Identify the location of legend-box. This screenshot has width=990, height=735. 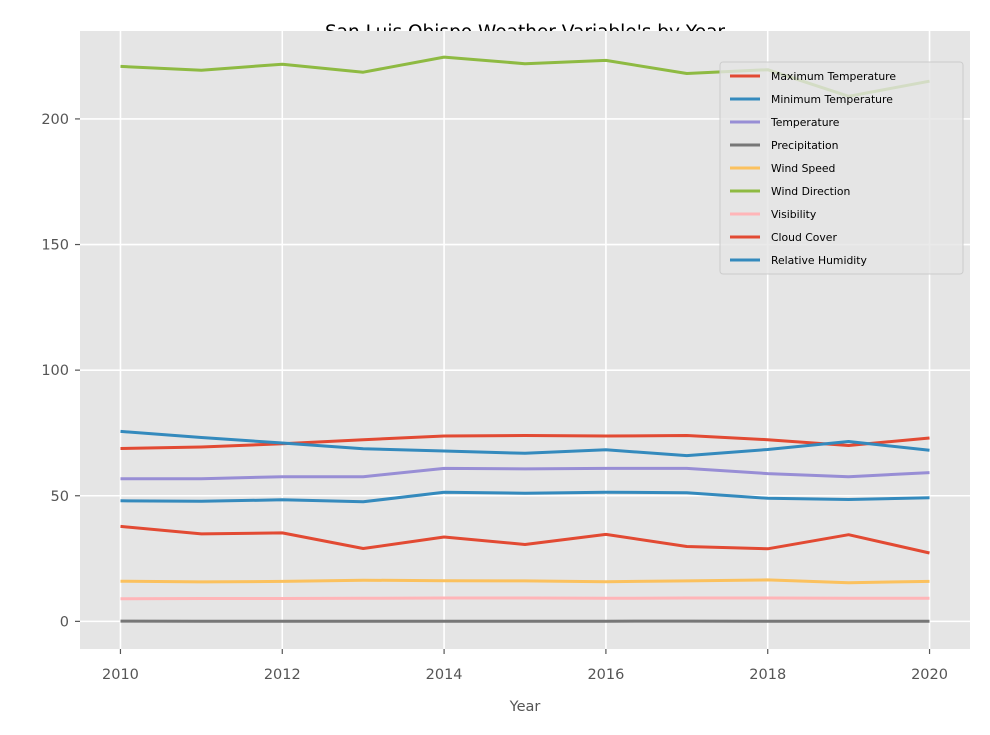
(841, 168).